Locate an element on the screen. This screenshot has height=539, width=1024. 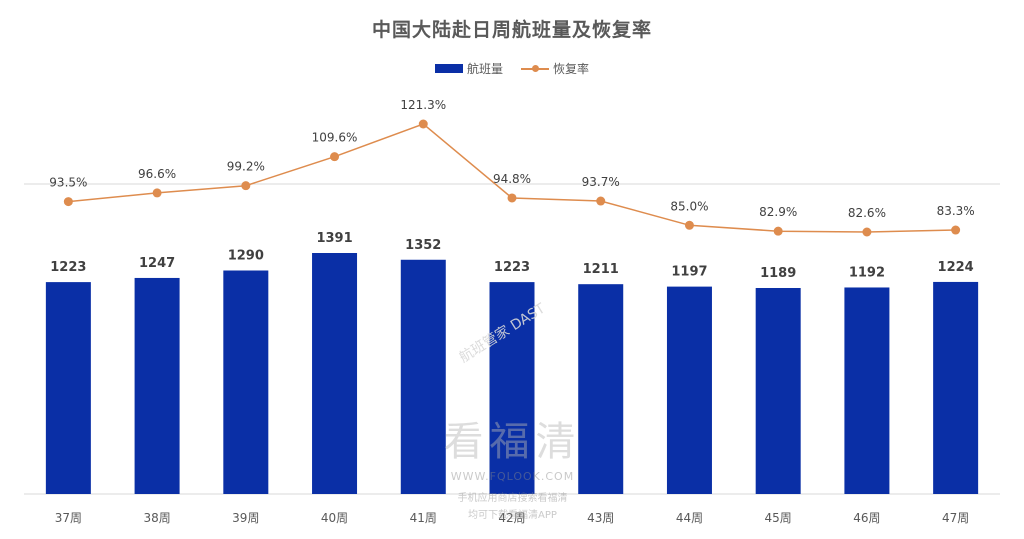
line-value-label: 94.8% is located at coordinates (512, 179).